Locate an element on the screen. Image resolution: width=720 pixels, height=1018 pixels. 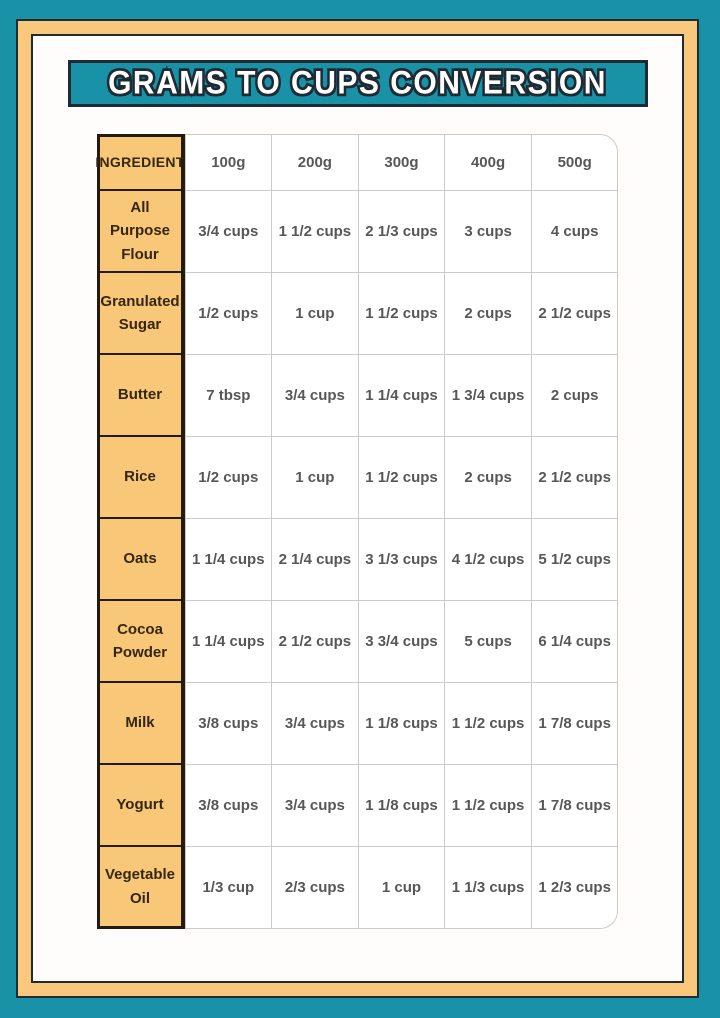
value-cell: 3 3/4 cups is located at coordinates (402, 642).